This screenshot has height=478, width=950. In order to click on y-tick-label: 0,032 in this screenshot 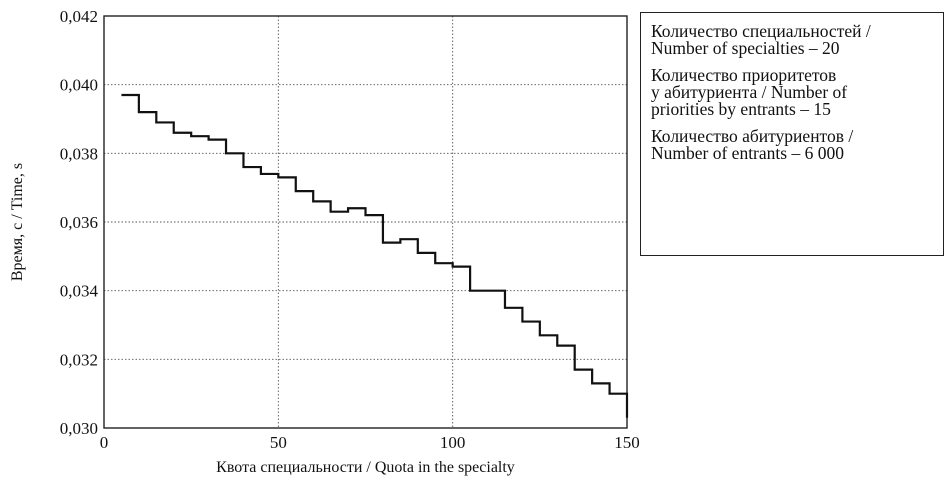, I will do `click(79, 359)`.